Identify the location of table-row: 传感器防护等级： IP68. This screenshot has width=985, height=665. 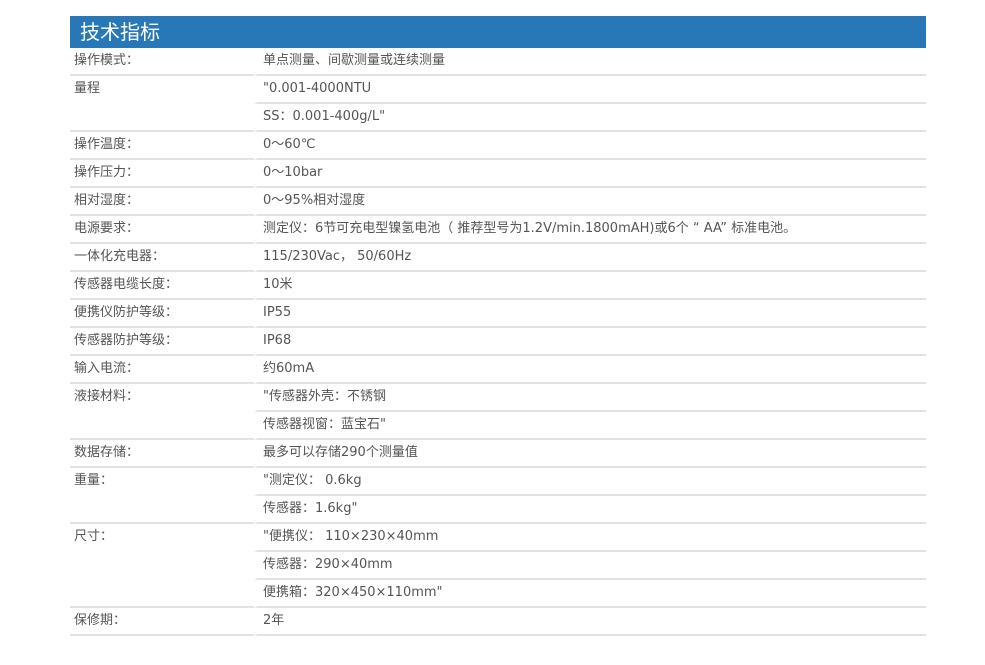
(498, 342).